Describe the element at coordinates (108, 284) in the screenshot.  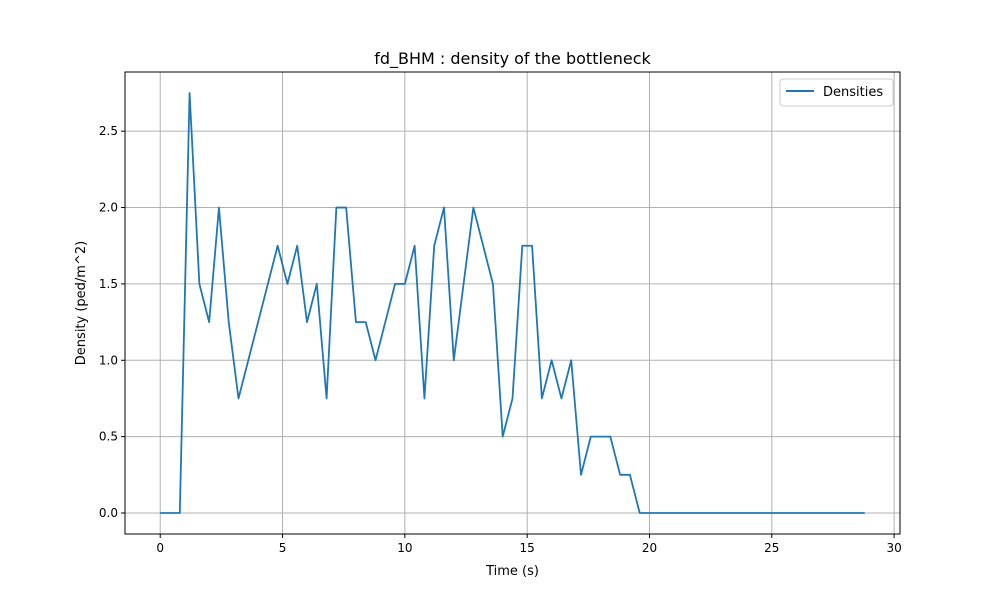
I see `y-tick-label: 1.5` at that location.